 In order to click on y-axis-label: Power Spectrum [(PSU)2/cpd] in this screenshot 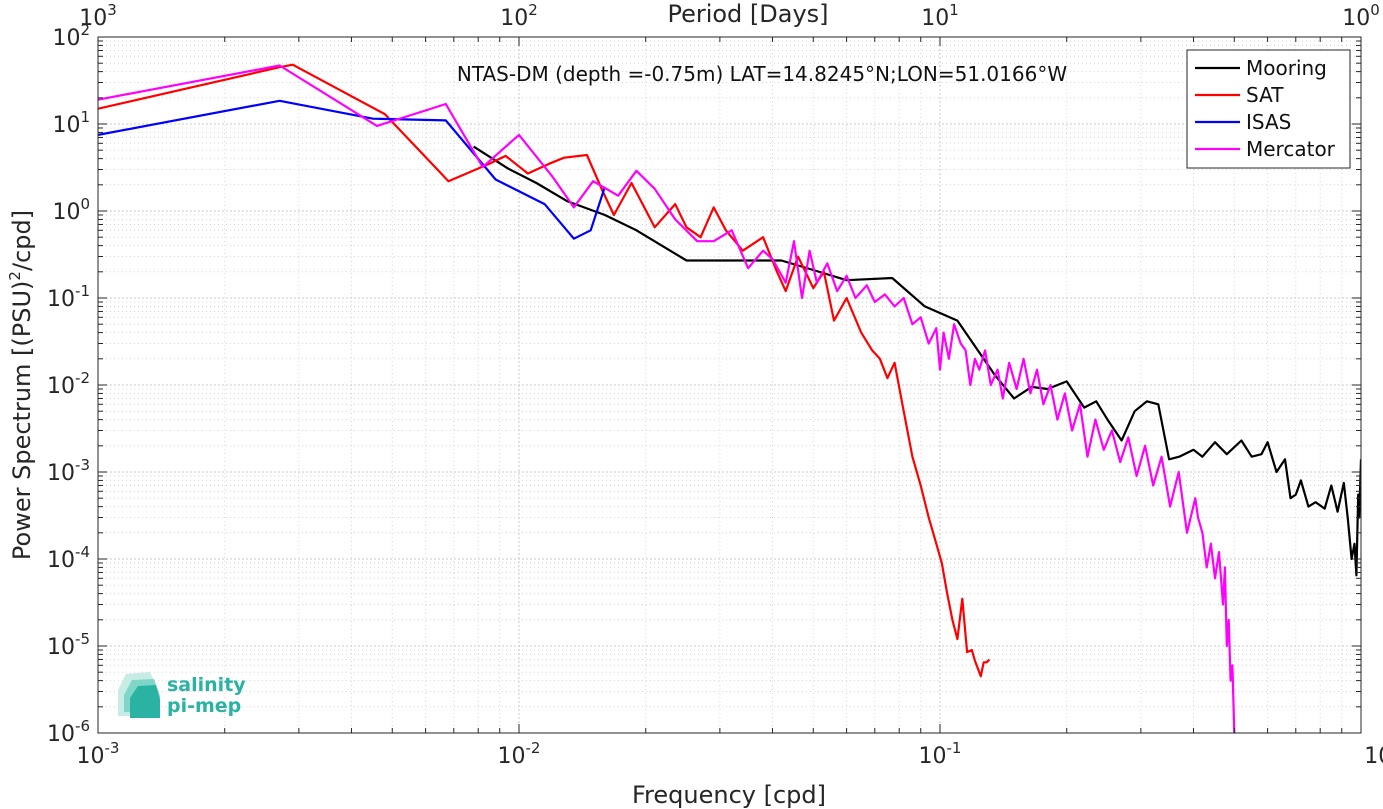, I will do `click(21, 385)`.